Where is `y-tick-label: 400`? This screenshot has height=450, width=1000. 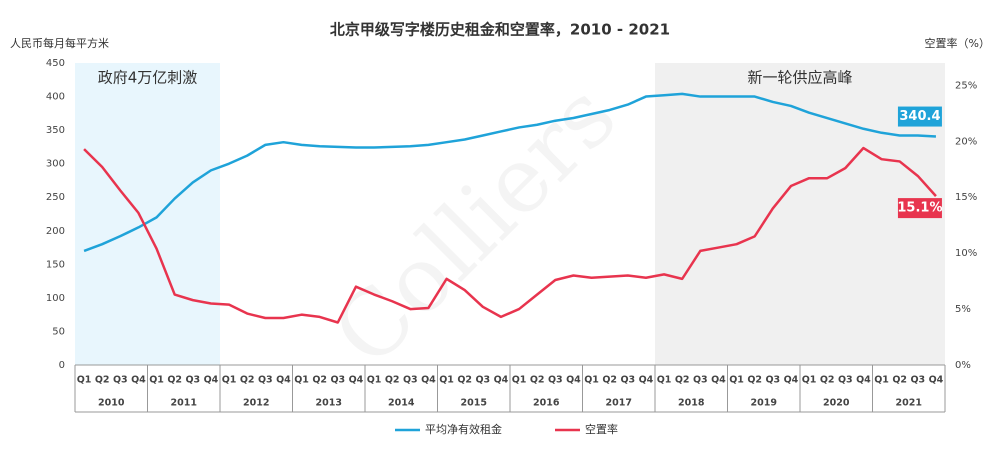
y-tick-label: 400 is located at coordinates (55, 97).